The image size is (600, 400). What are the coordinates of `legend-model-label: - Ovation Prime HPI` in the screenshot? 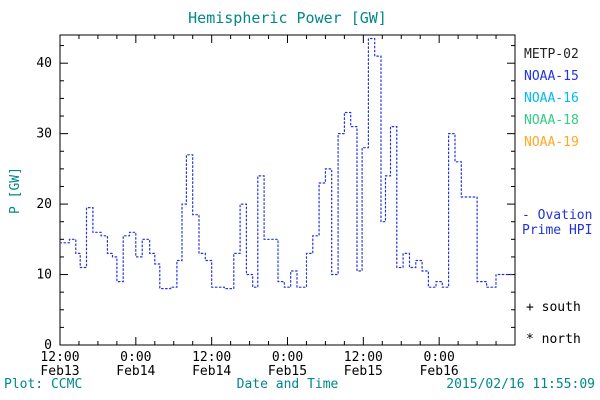 It's located at (557, 223).